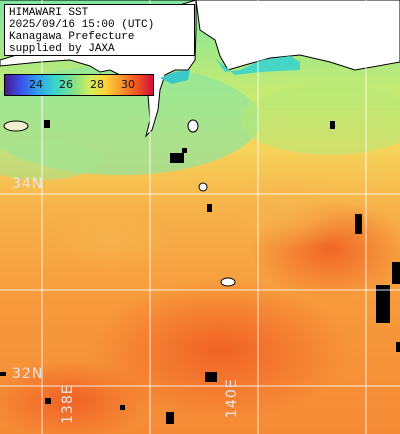  Describe the element at coordinates (82, 25) in the screenshot. I see `timestamp: 2025/09/16 15:00 (UTC)` at that location.